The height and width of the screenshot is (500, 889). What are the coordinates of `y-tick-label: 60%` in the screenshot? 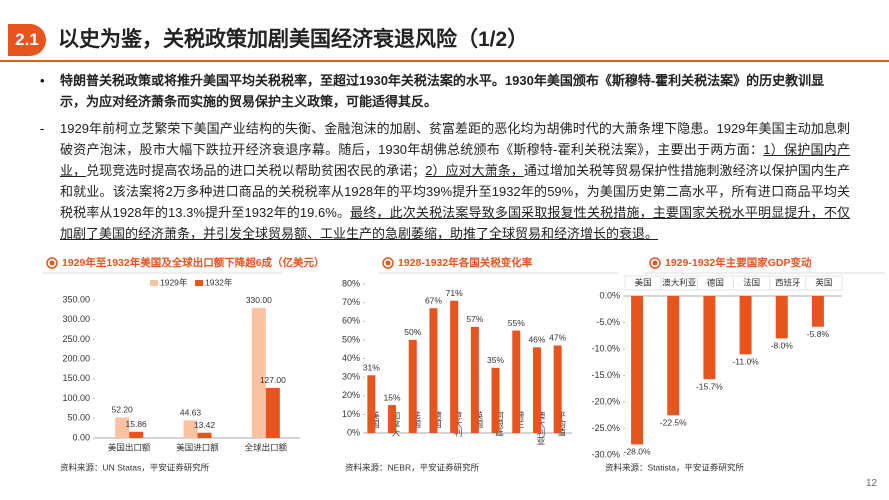 It's located at (351, 321).